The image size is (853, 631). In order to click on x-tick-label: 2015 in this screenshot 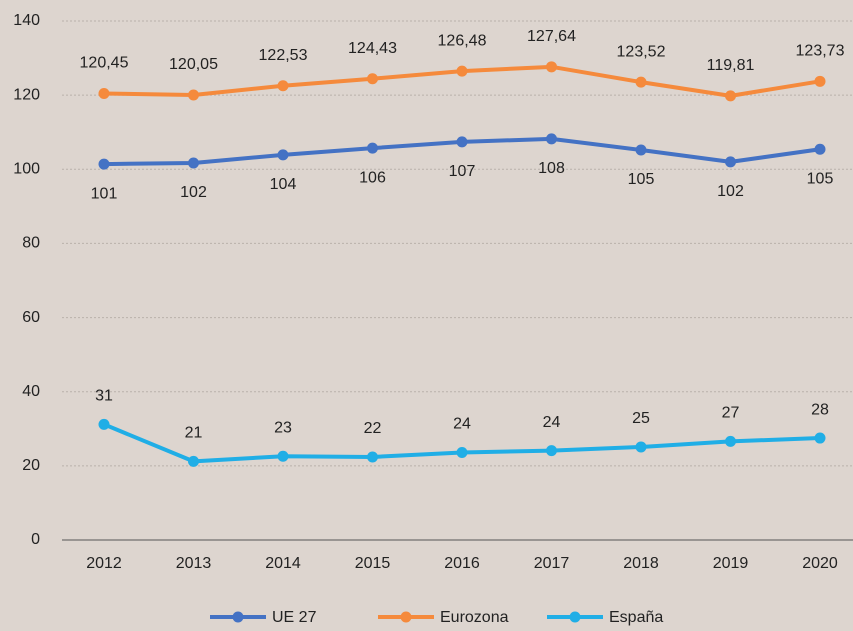, I will do `click(373, 563)`.